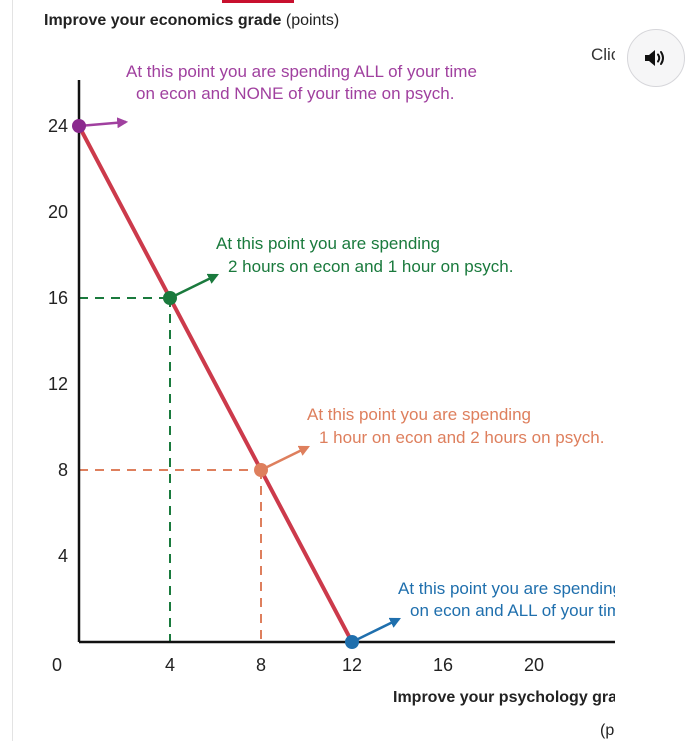 The height and width of the screenshot is (741, 696). Describe the element at coordinates (352, 665) in the screenshot. I see `x-tick-label: 12` at that location.